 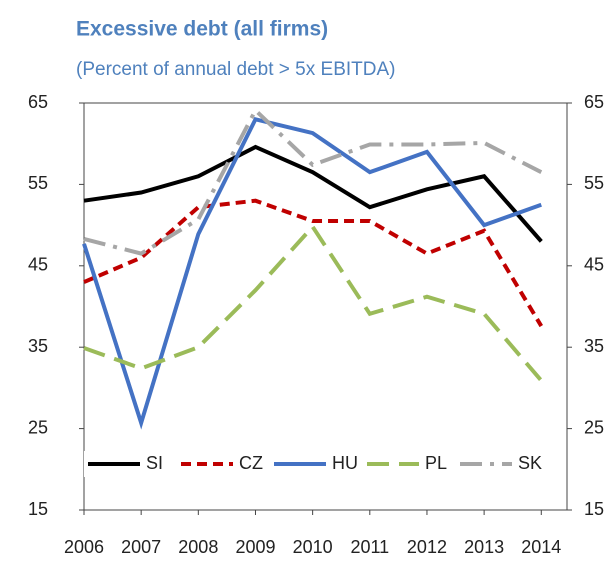 What do you see at coordinates (484, 547) in the screenshot?
I see `x-tick-label: 2013` at bounding box center [484, 547].